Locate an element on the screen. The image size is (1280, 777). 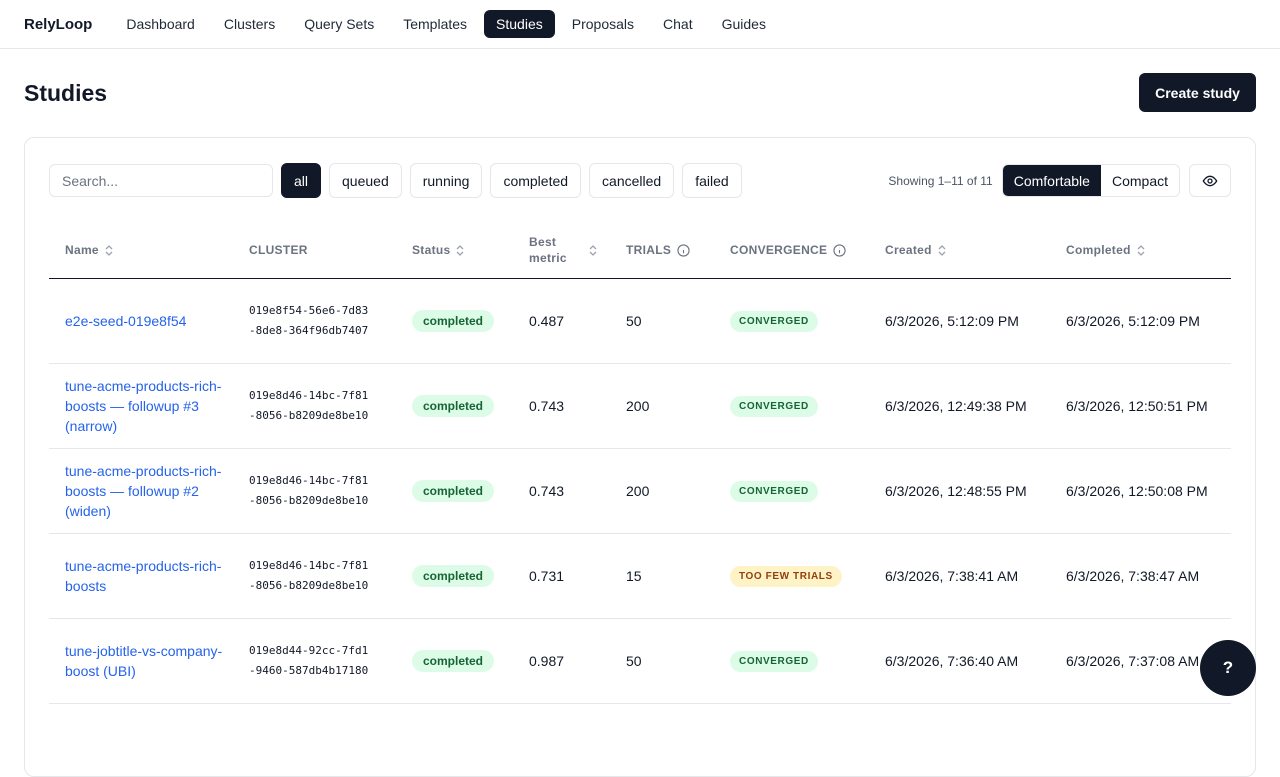
status-badge: completed is located at coordinates (453, 661).